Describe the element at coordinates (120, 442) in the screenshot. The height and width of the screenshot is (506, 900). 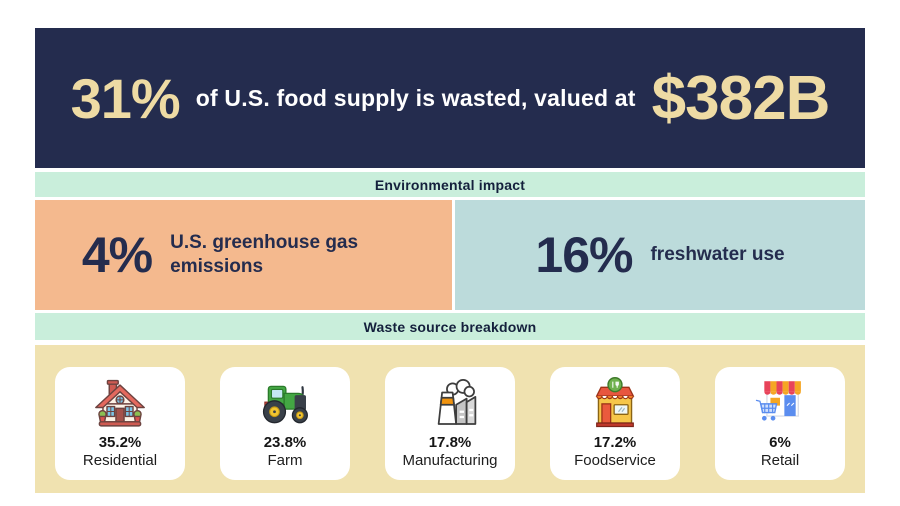
I see `residential-value: 35.2%` at that location.